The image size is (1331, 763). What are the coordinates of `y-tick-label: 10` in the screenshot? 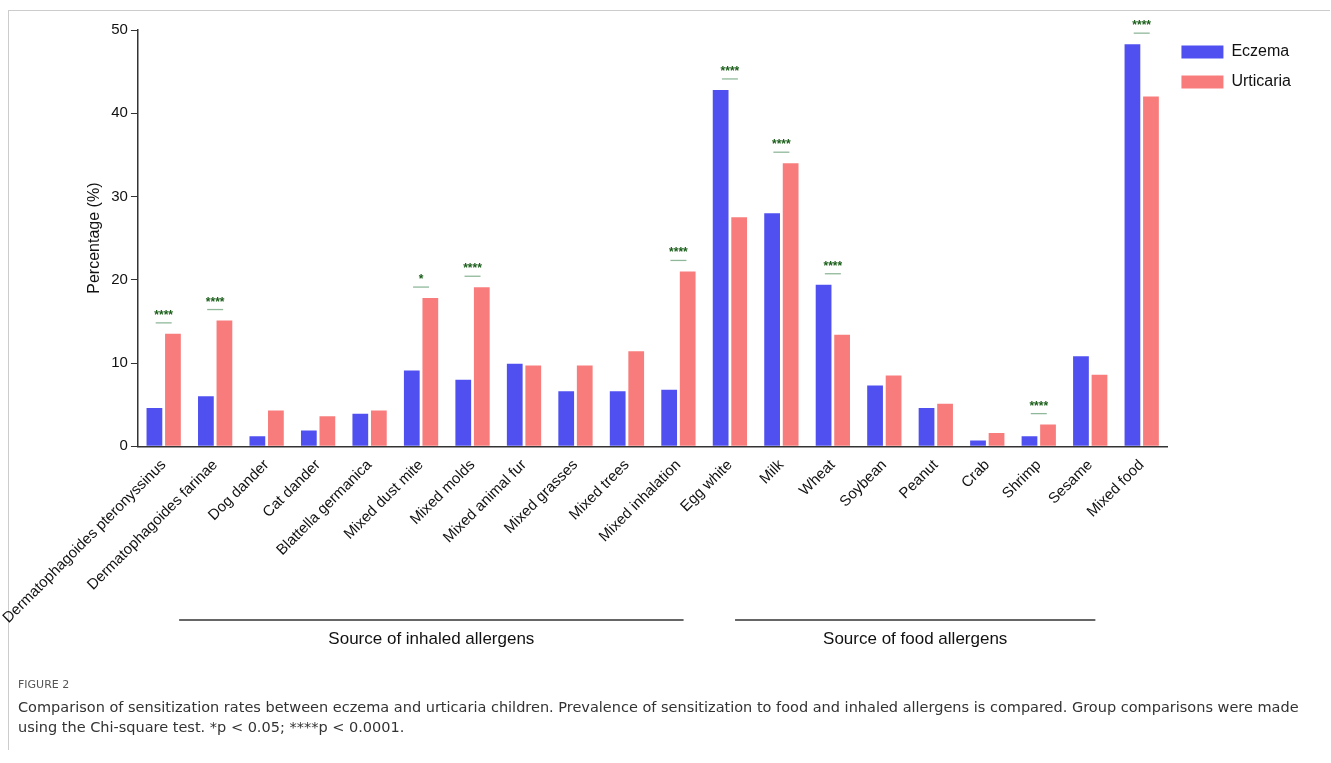 It's located at (119, 362).